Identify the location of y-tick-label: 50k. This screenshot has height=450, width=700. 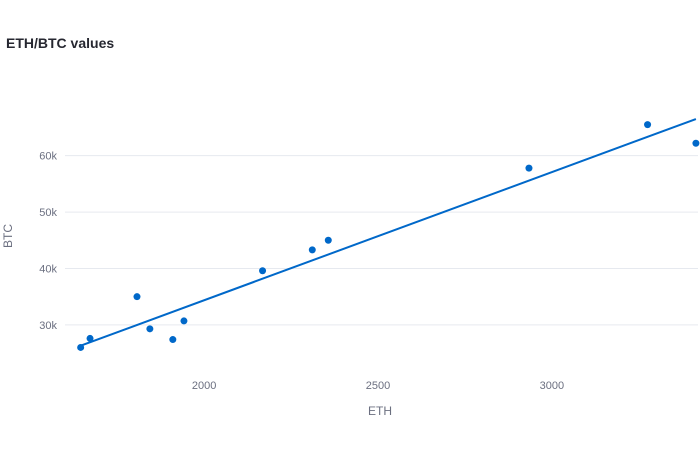
(48, 213).